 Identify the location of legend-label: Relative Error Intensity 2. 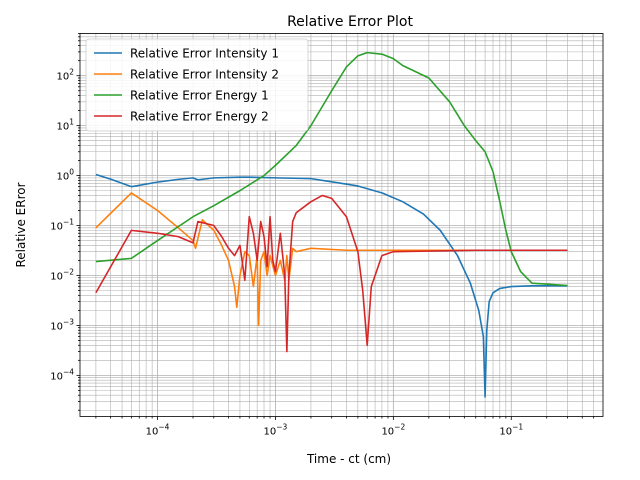
(204, 75).